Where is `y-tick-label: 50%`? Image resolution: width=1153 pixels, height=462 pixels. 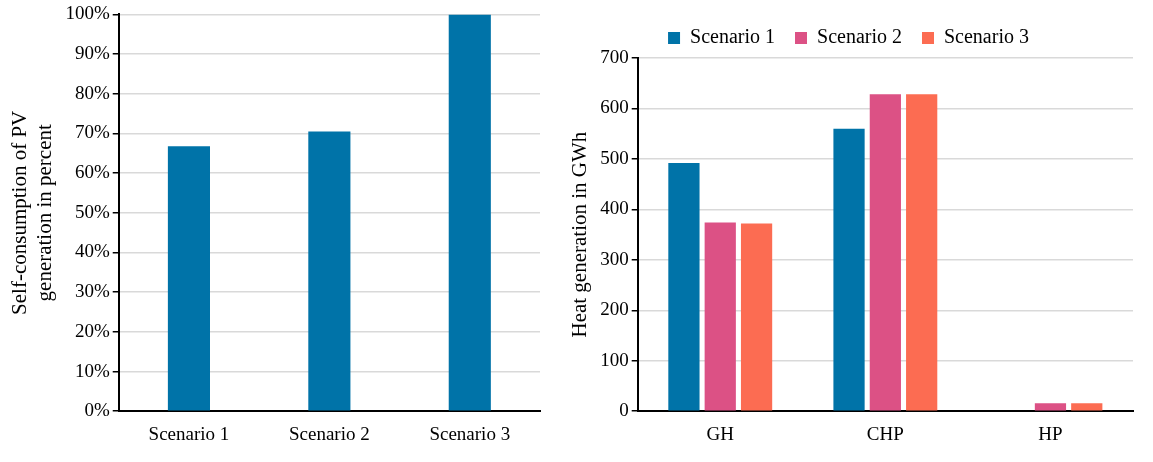
y-tick-label: 50% is located at coordinates (92, 211).